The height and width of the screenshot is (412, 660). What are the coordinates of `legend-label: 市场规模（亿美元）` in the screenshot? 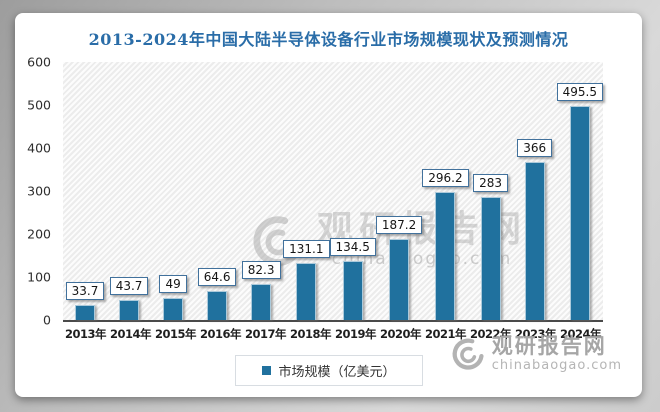 It's located at (337, 372).